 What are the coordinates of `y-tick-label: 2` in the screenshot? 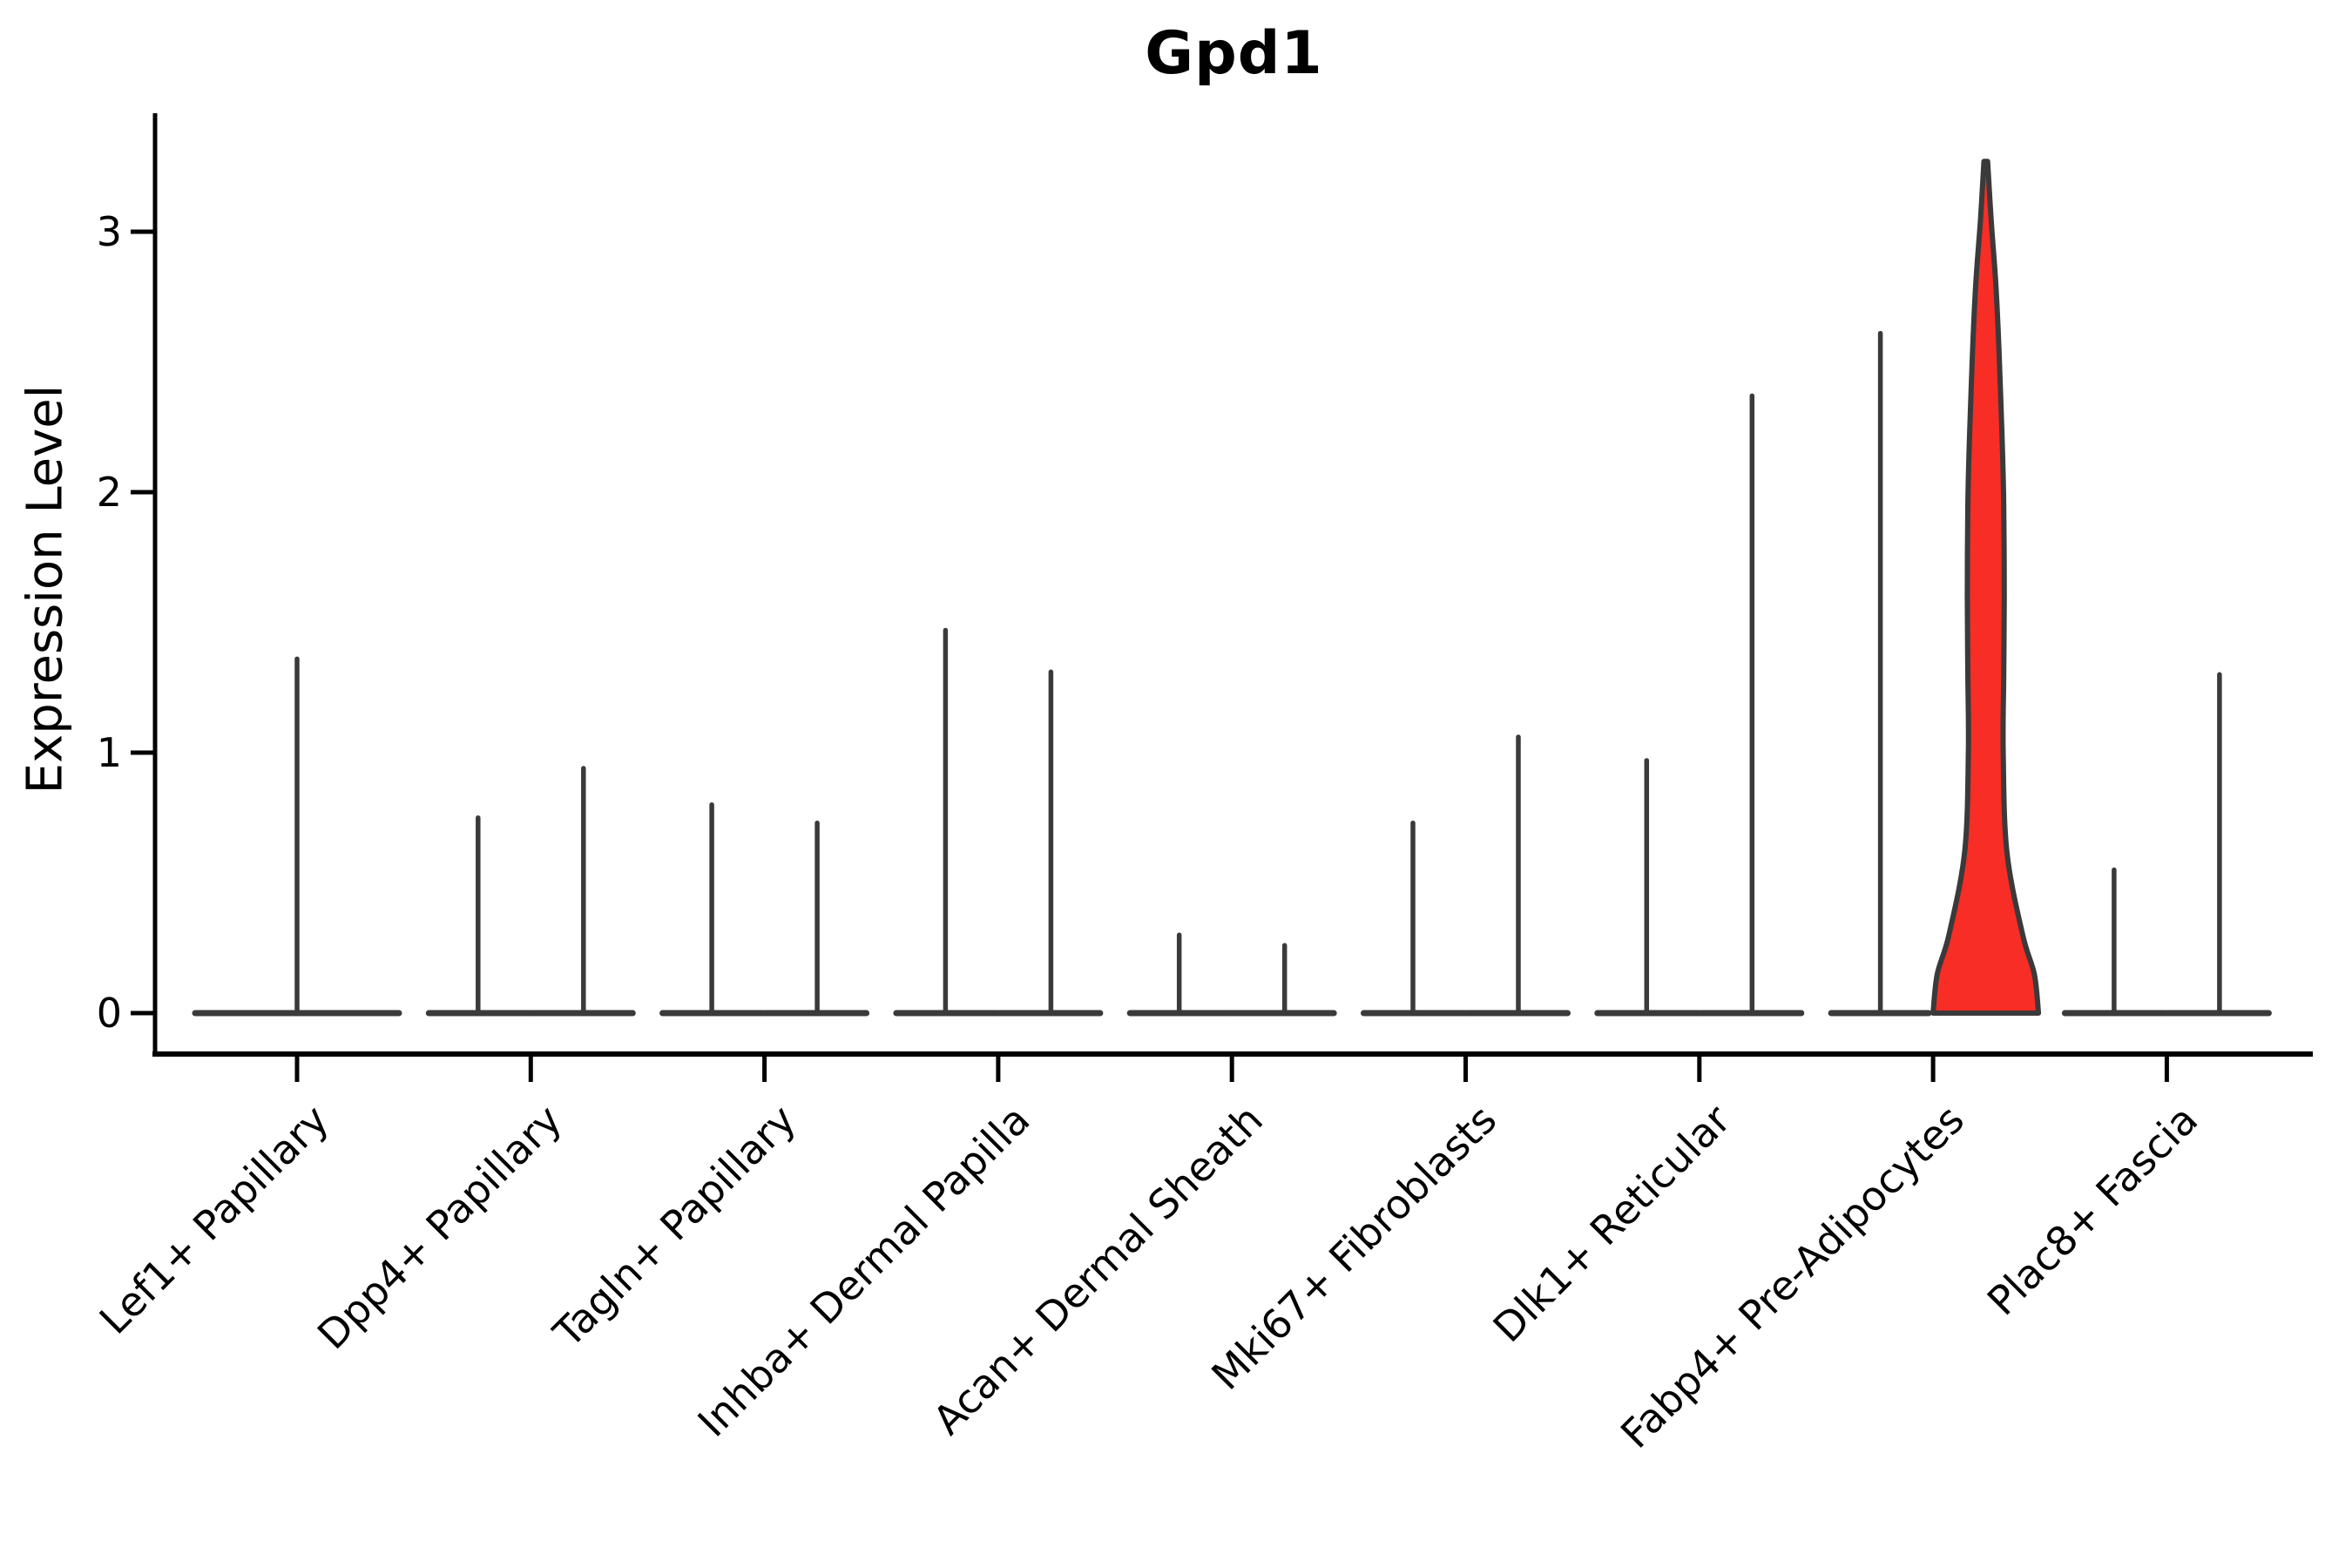 It's located at (109, 492).